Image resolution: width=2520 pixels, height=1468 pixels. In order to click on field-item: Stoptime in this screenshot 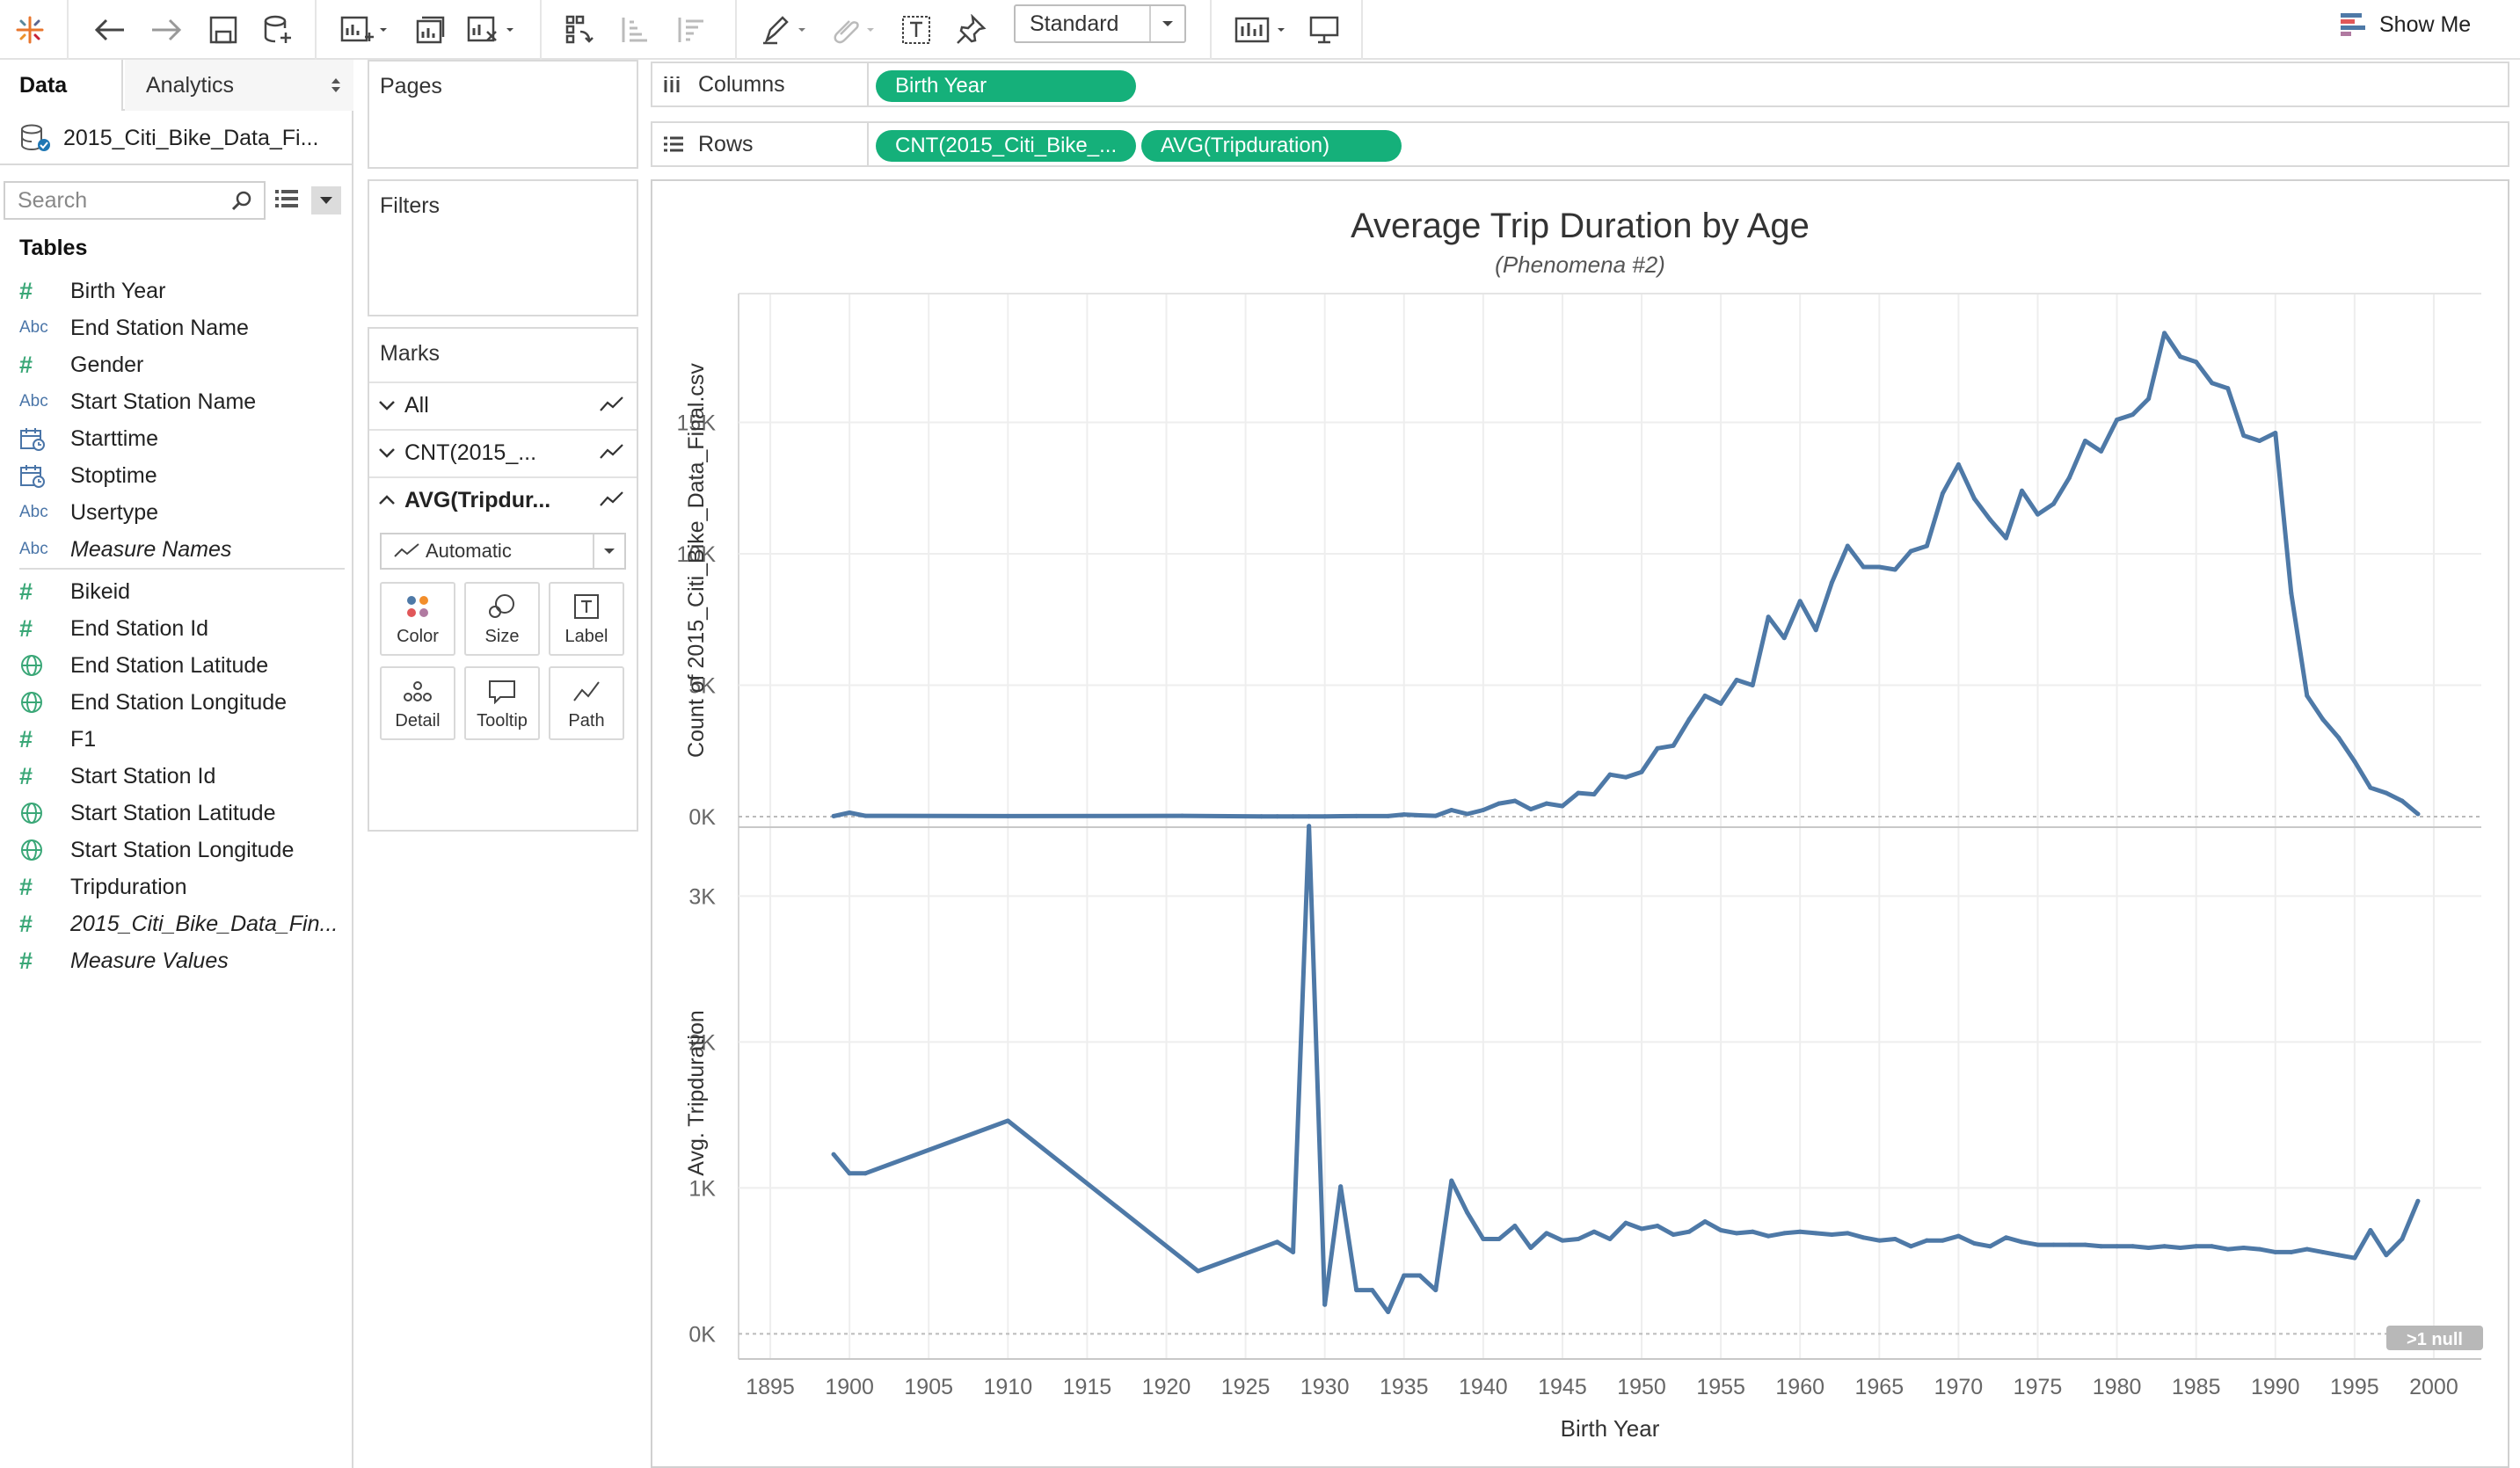, I will do `click(88, 476)`.